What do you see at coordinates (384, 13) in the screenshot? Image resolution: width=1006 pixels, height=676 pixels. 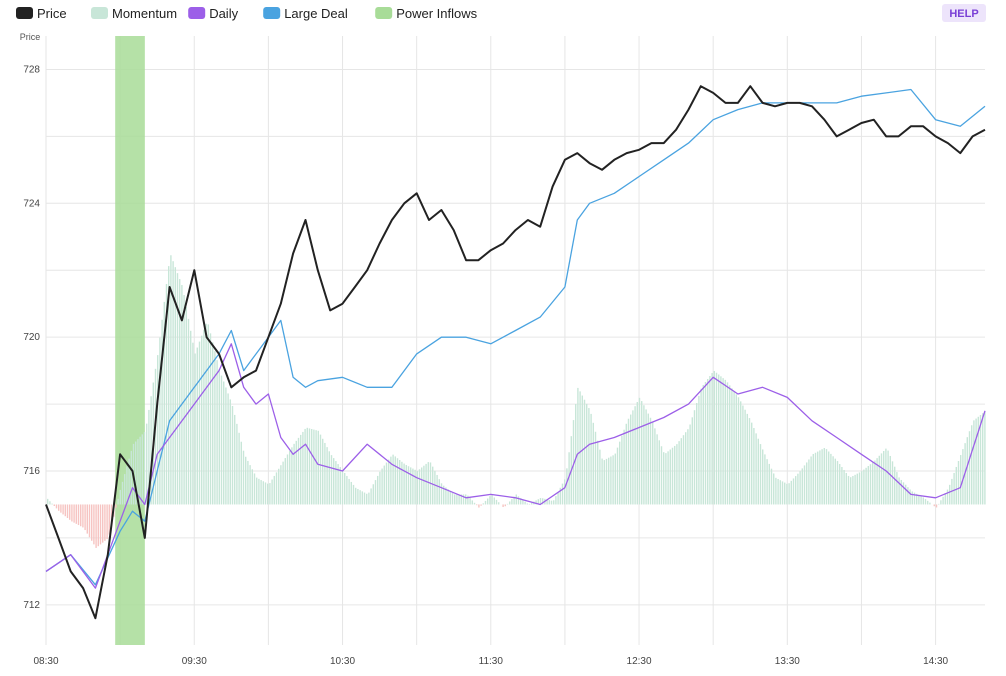 I see `legend-swatch-power-inflows` at bounding box center [384, 13].